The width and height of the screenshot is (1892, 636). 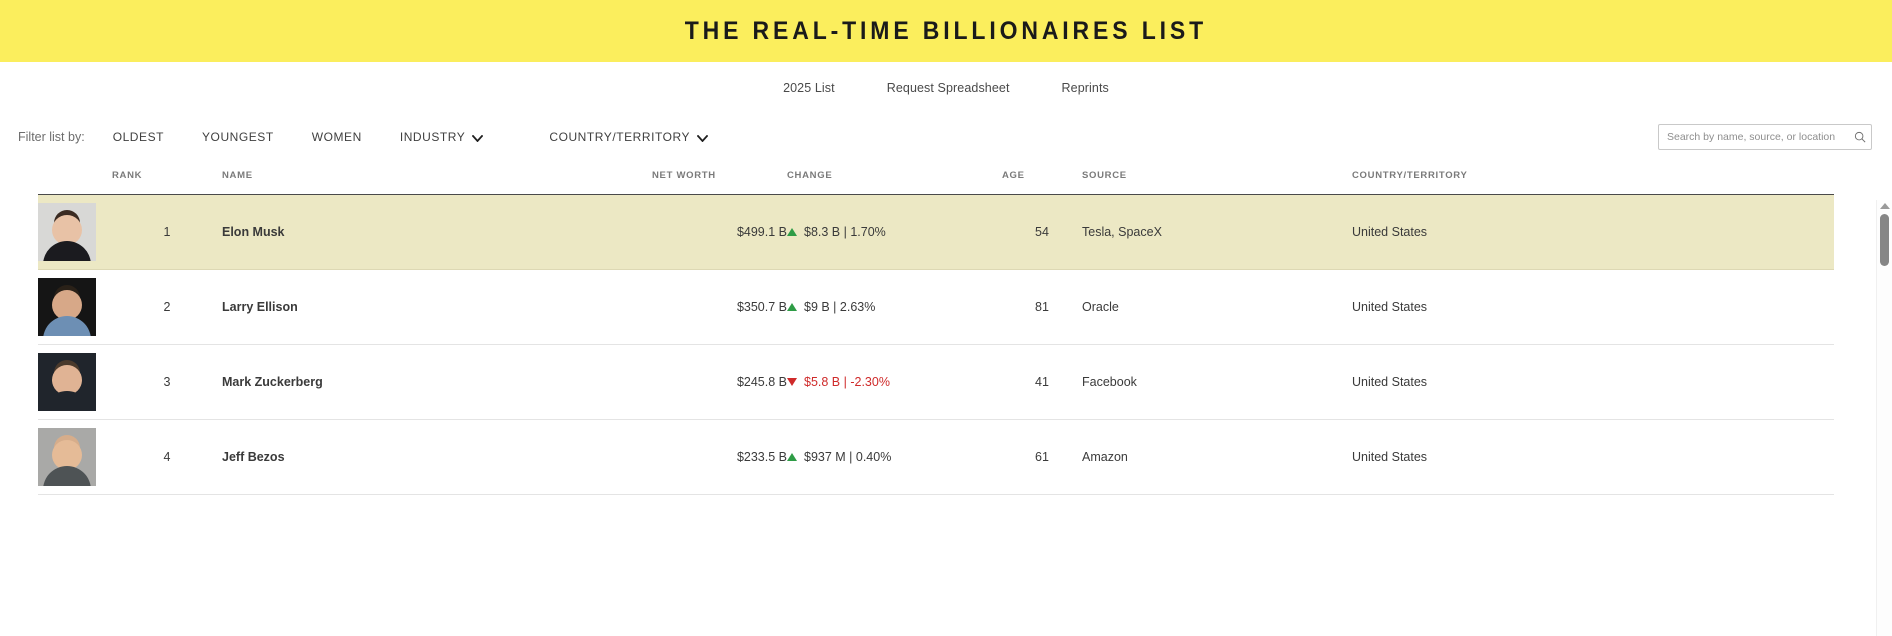 I want to click on search-input, so click(x=1754, y=137).